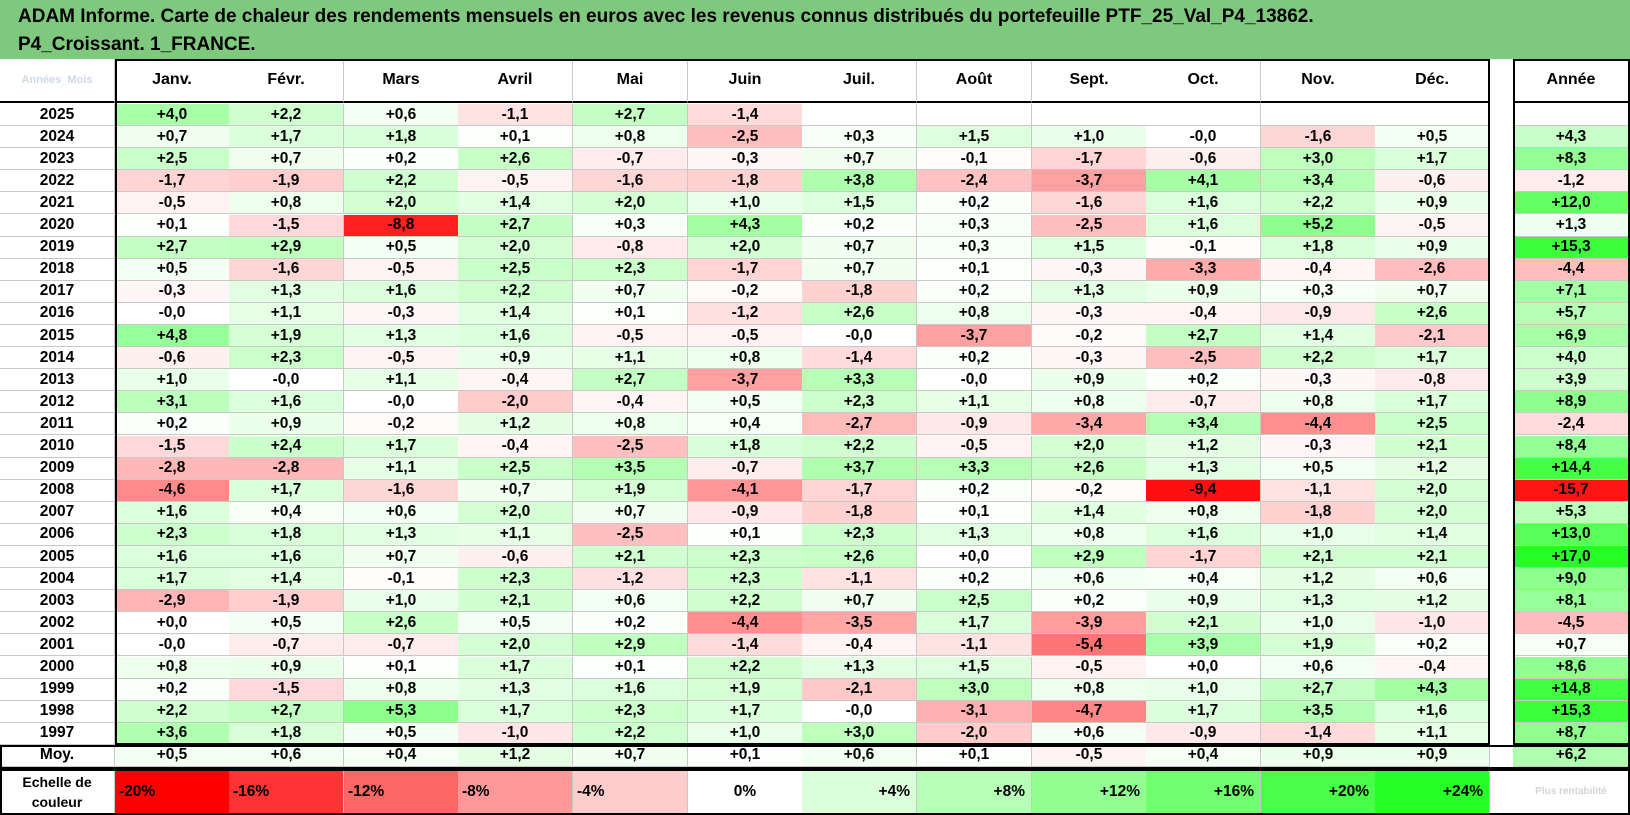 The height and width of the screenshot is (815, 1630). What do you see at coordinates (1089, 336) in the screenshot?
I see `heatmap-cell: -0,2` at bounding box center [1089, 336].